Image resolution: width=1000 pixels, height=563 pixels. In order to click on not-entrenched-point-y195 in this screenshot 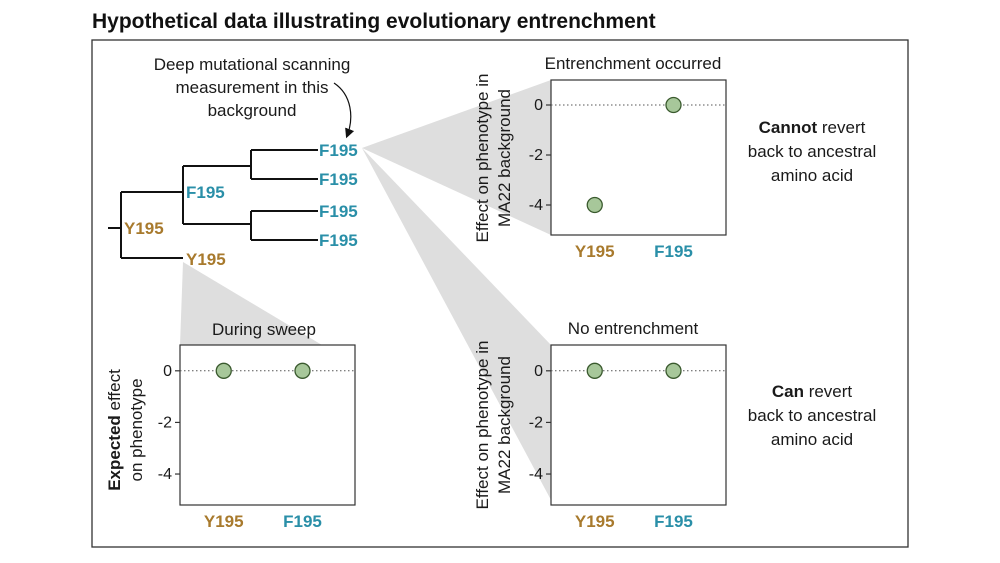, I will do `click(594, 370)`.